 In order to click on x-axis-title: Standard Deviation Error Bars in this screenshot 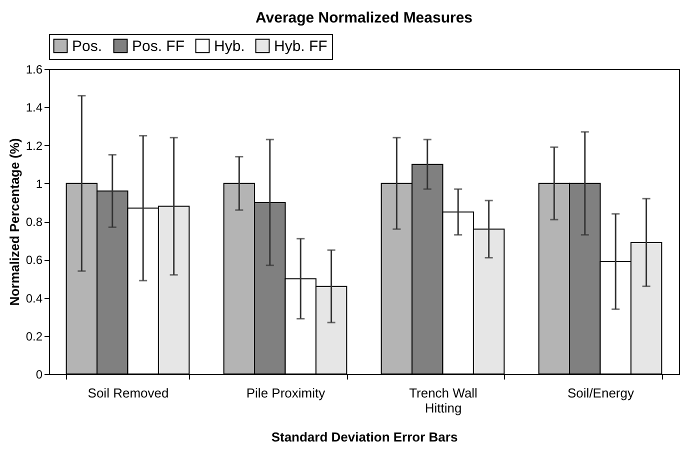, I will do `click(364, 437)`.